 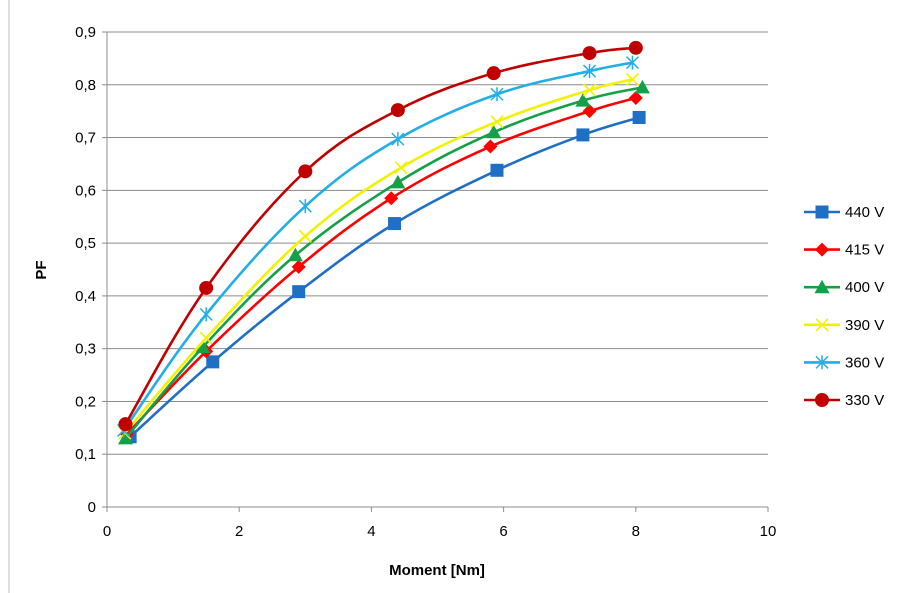 What do you see at coordinates (844, 212) in the screenshot?
I see `legend-item: 440 V` at bounding box center [844, 212].